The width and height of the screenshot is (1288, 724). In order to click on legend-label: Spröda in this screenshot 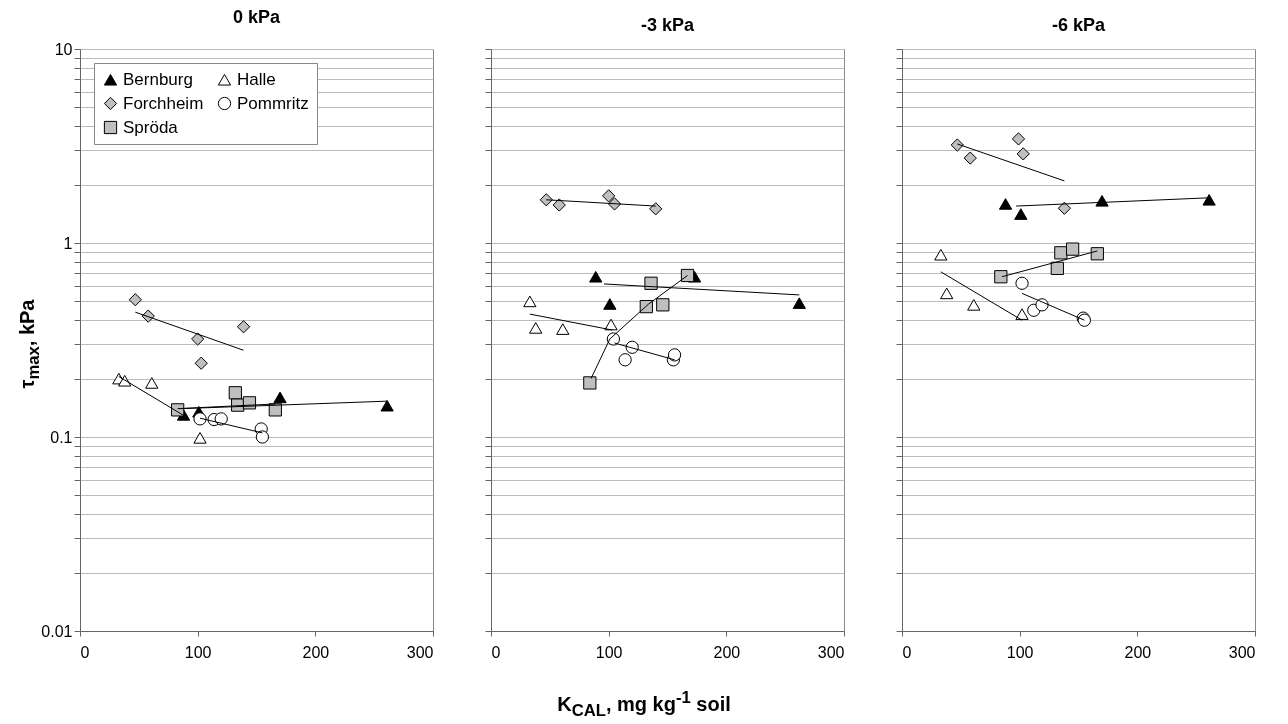, I will do `click(151, 127)`.